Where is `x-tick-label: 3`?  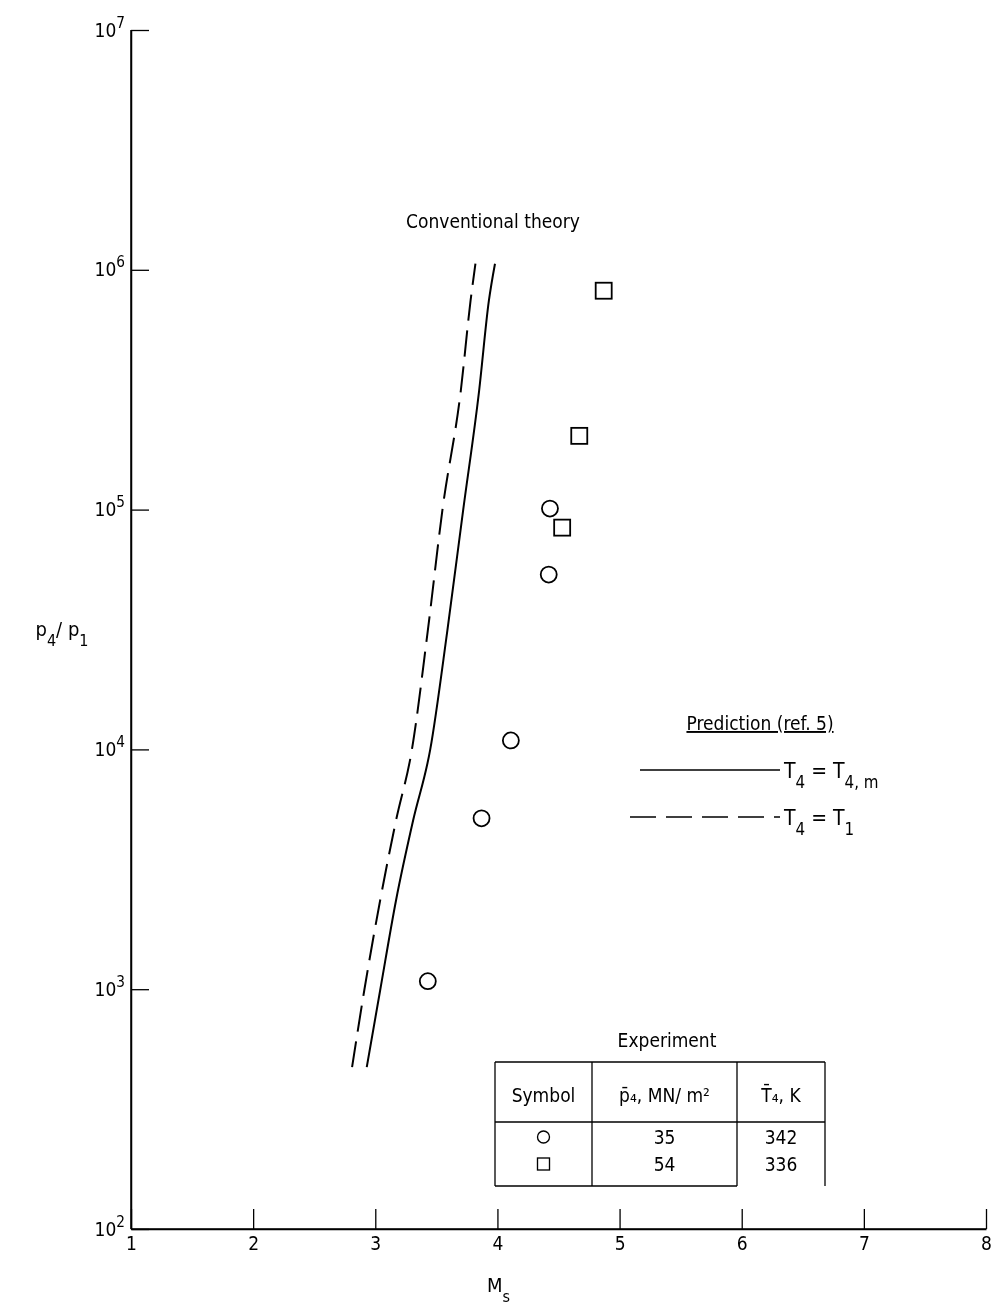 x-tick-label: 3 is located at coordinates (376, 1243).